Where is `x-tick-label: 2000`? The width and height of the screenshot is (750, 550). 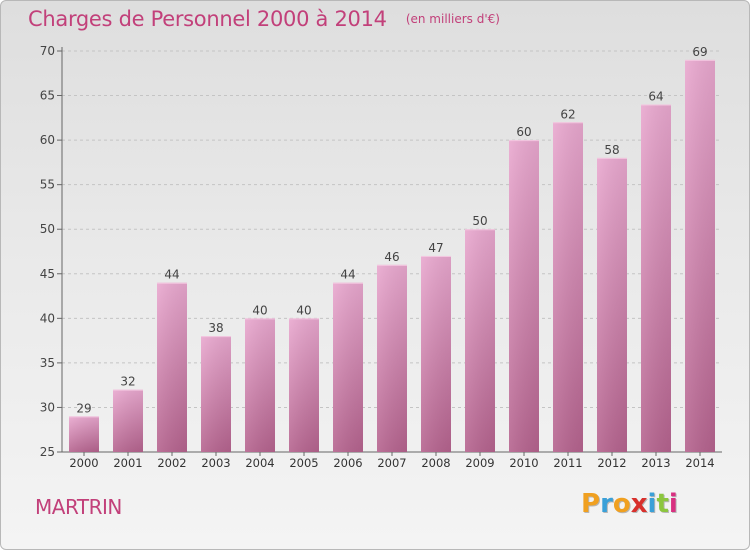
x-tick-label: 2000 is located at coordinates (83, 463).